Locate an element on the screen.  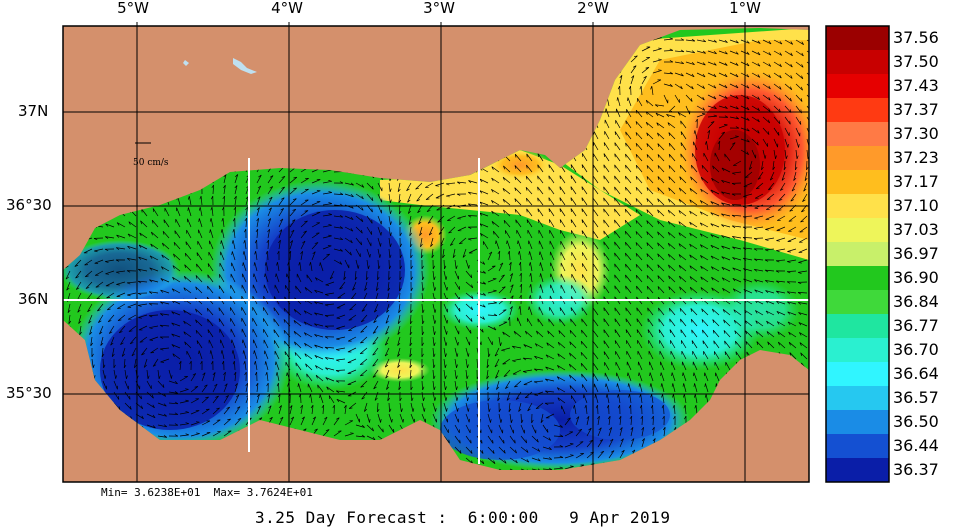
colorbar-value: 36.70 is located at coordinates (916, 349).